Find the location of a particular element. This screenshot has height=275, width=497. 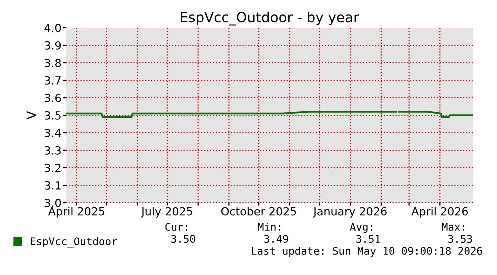

x-tick-label: July 2025 is located at coordinates (166, 212).